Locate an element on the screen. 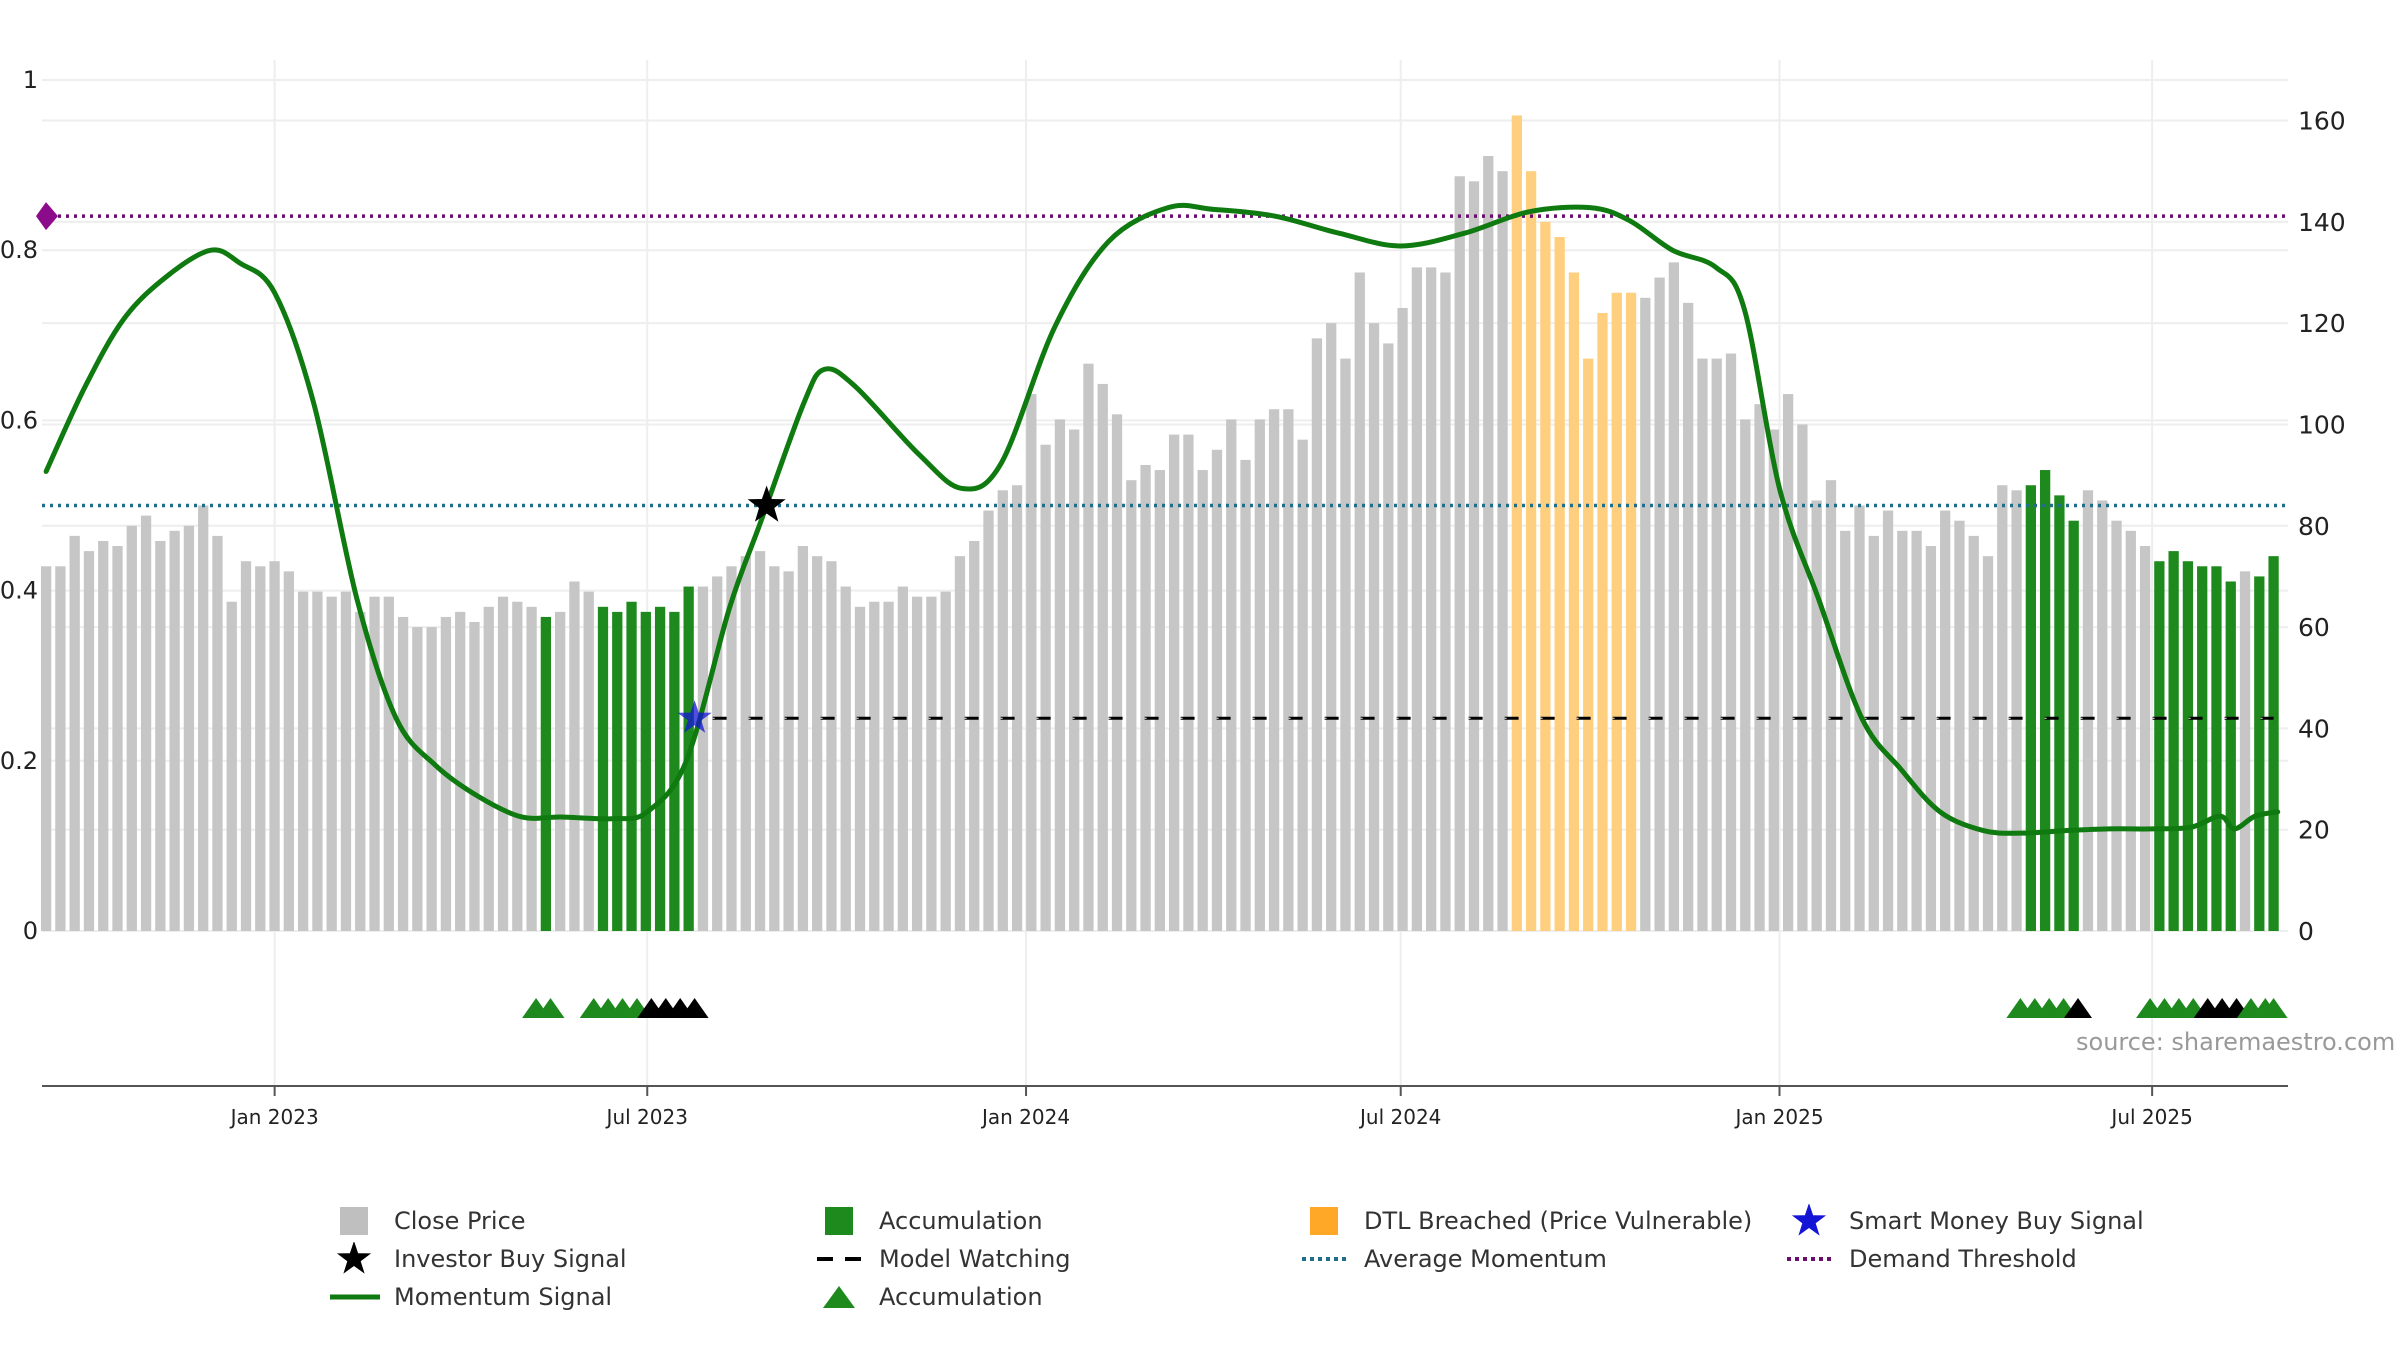 The width and height of the screenshot is (2400, 1350). left-tick-label: 1 is located at coordinates (30, 80).